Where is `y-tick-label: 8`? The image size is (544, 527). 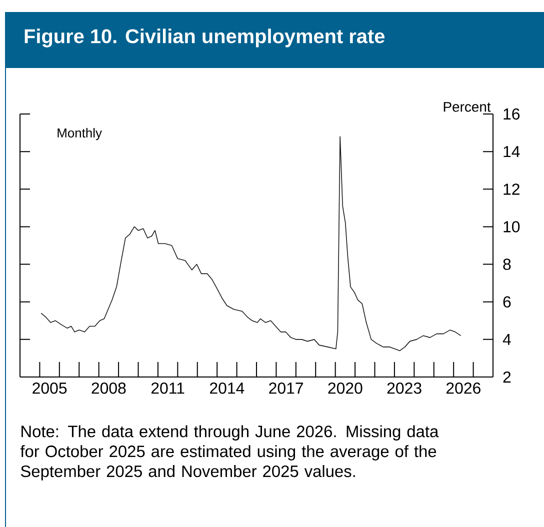
y-tick-label: 8 is located at coordinates (507, 264).